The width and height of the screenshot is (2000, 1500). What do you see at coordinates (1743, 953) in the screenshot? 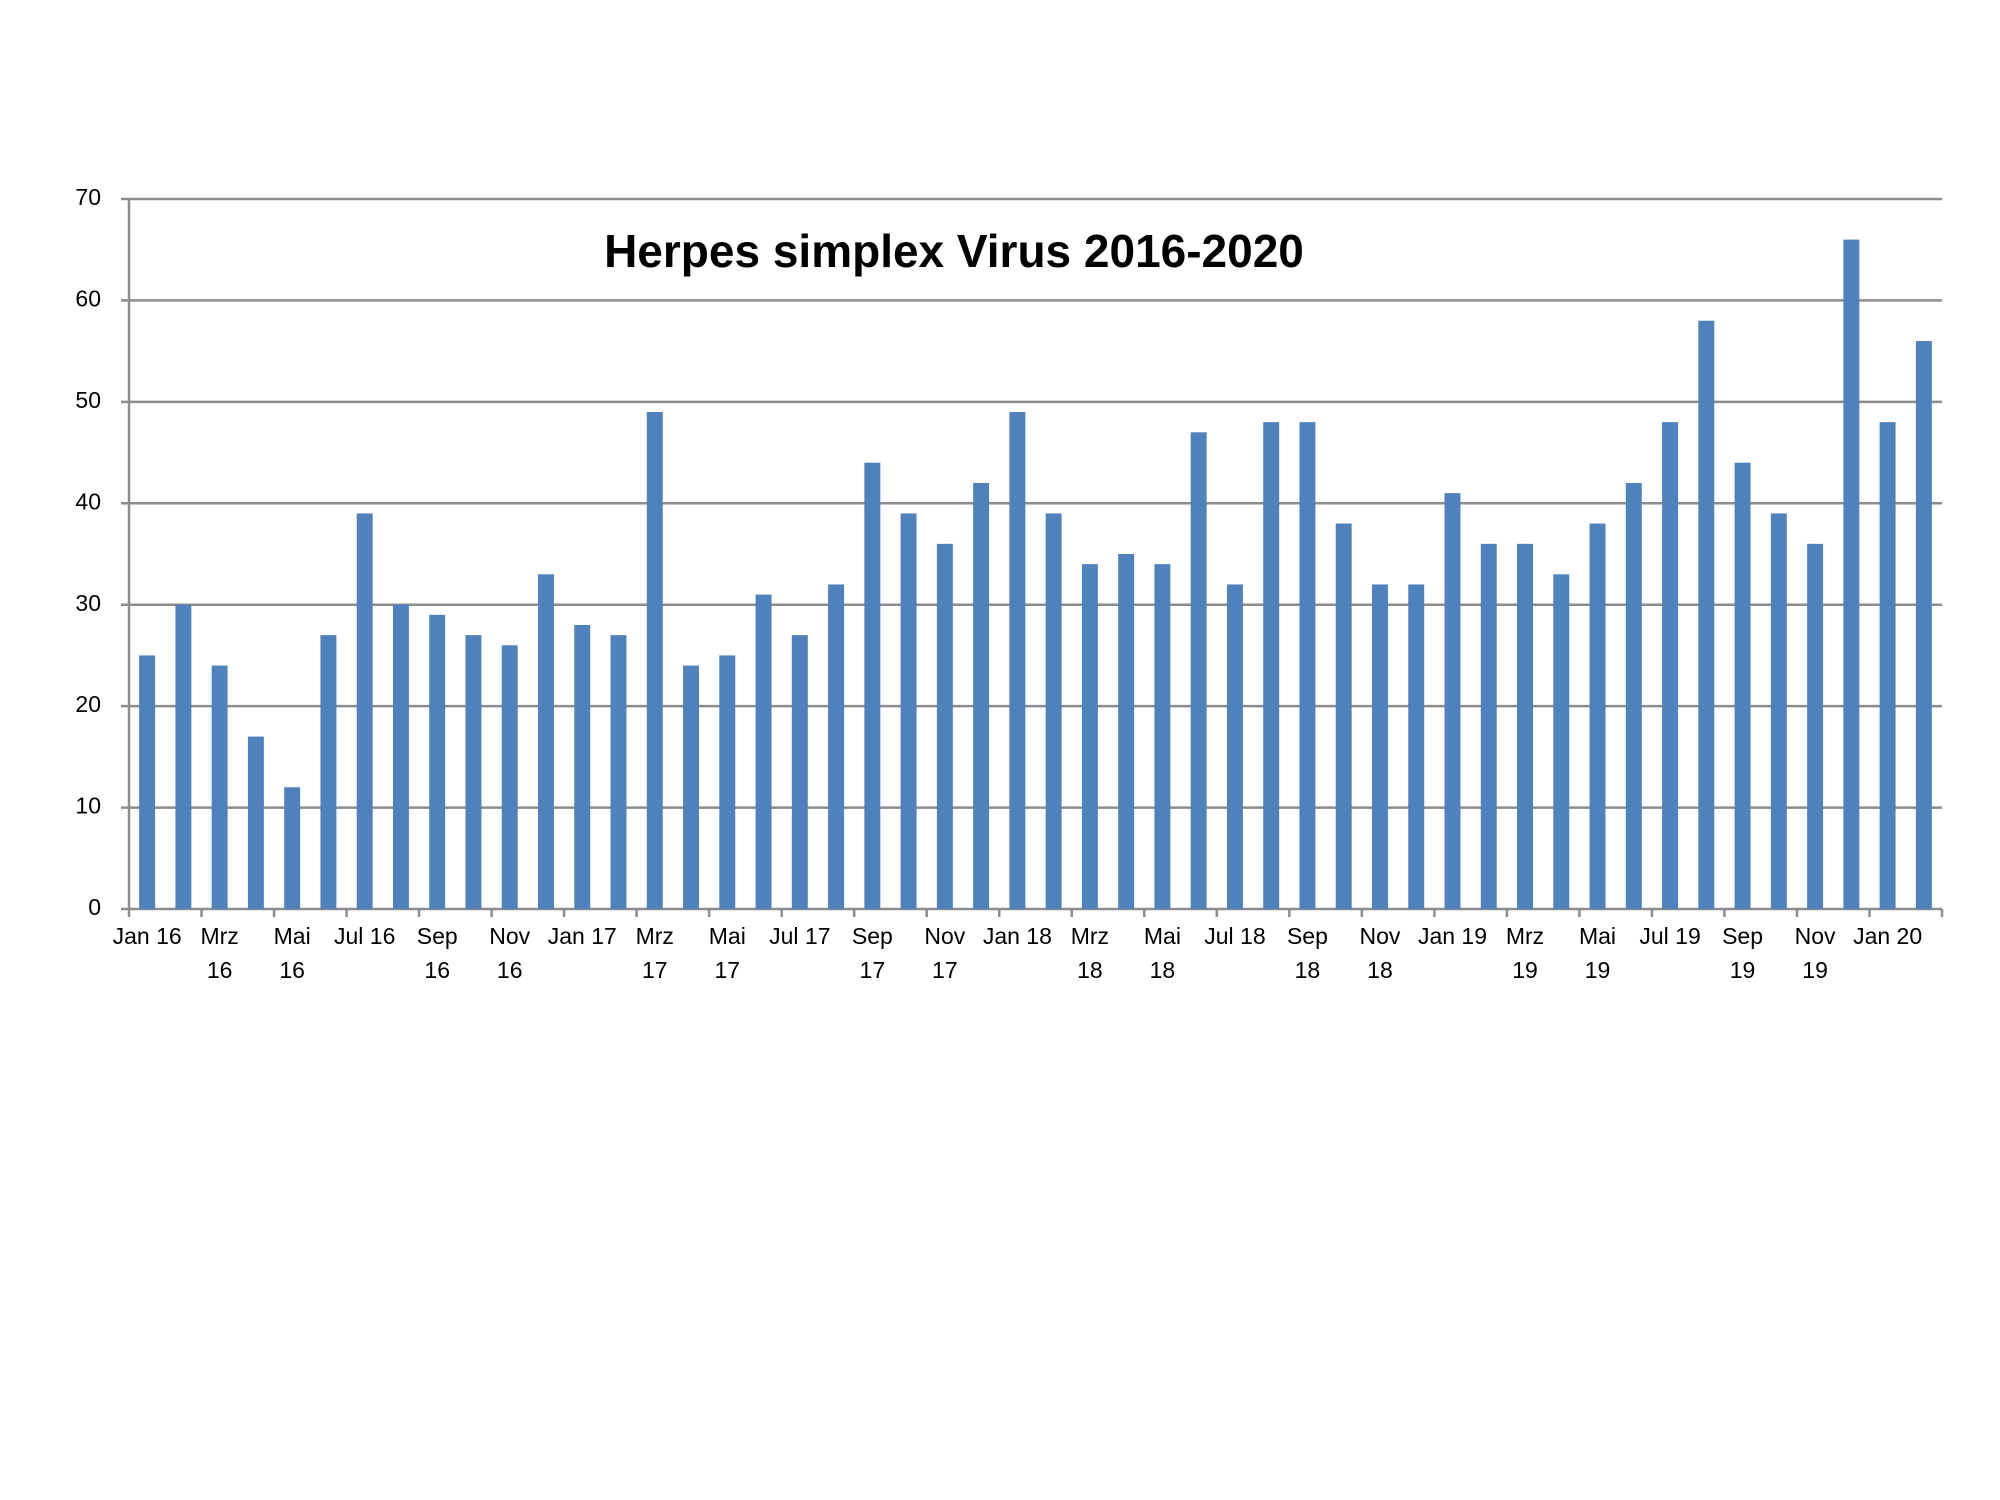
I see `x-tick-label: Sep 19` at bounding box center [1743, 953].